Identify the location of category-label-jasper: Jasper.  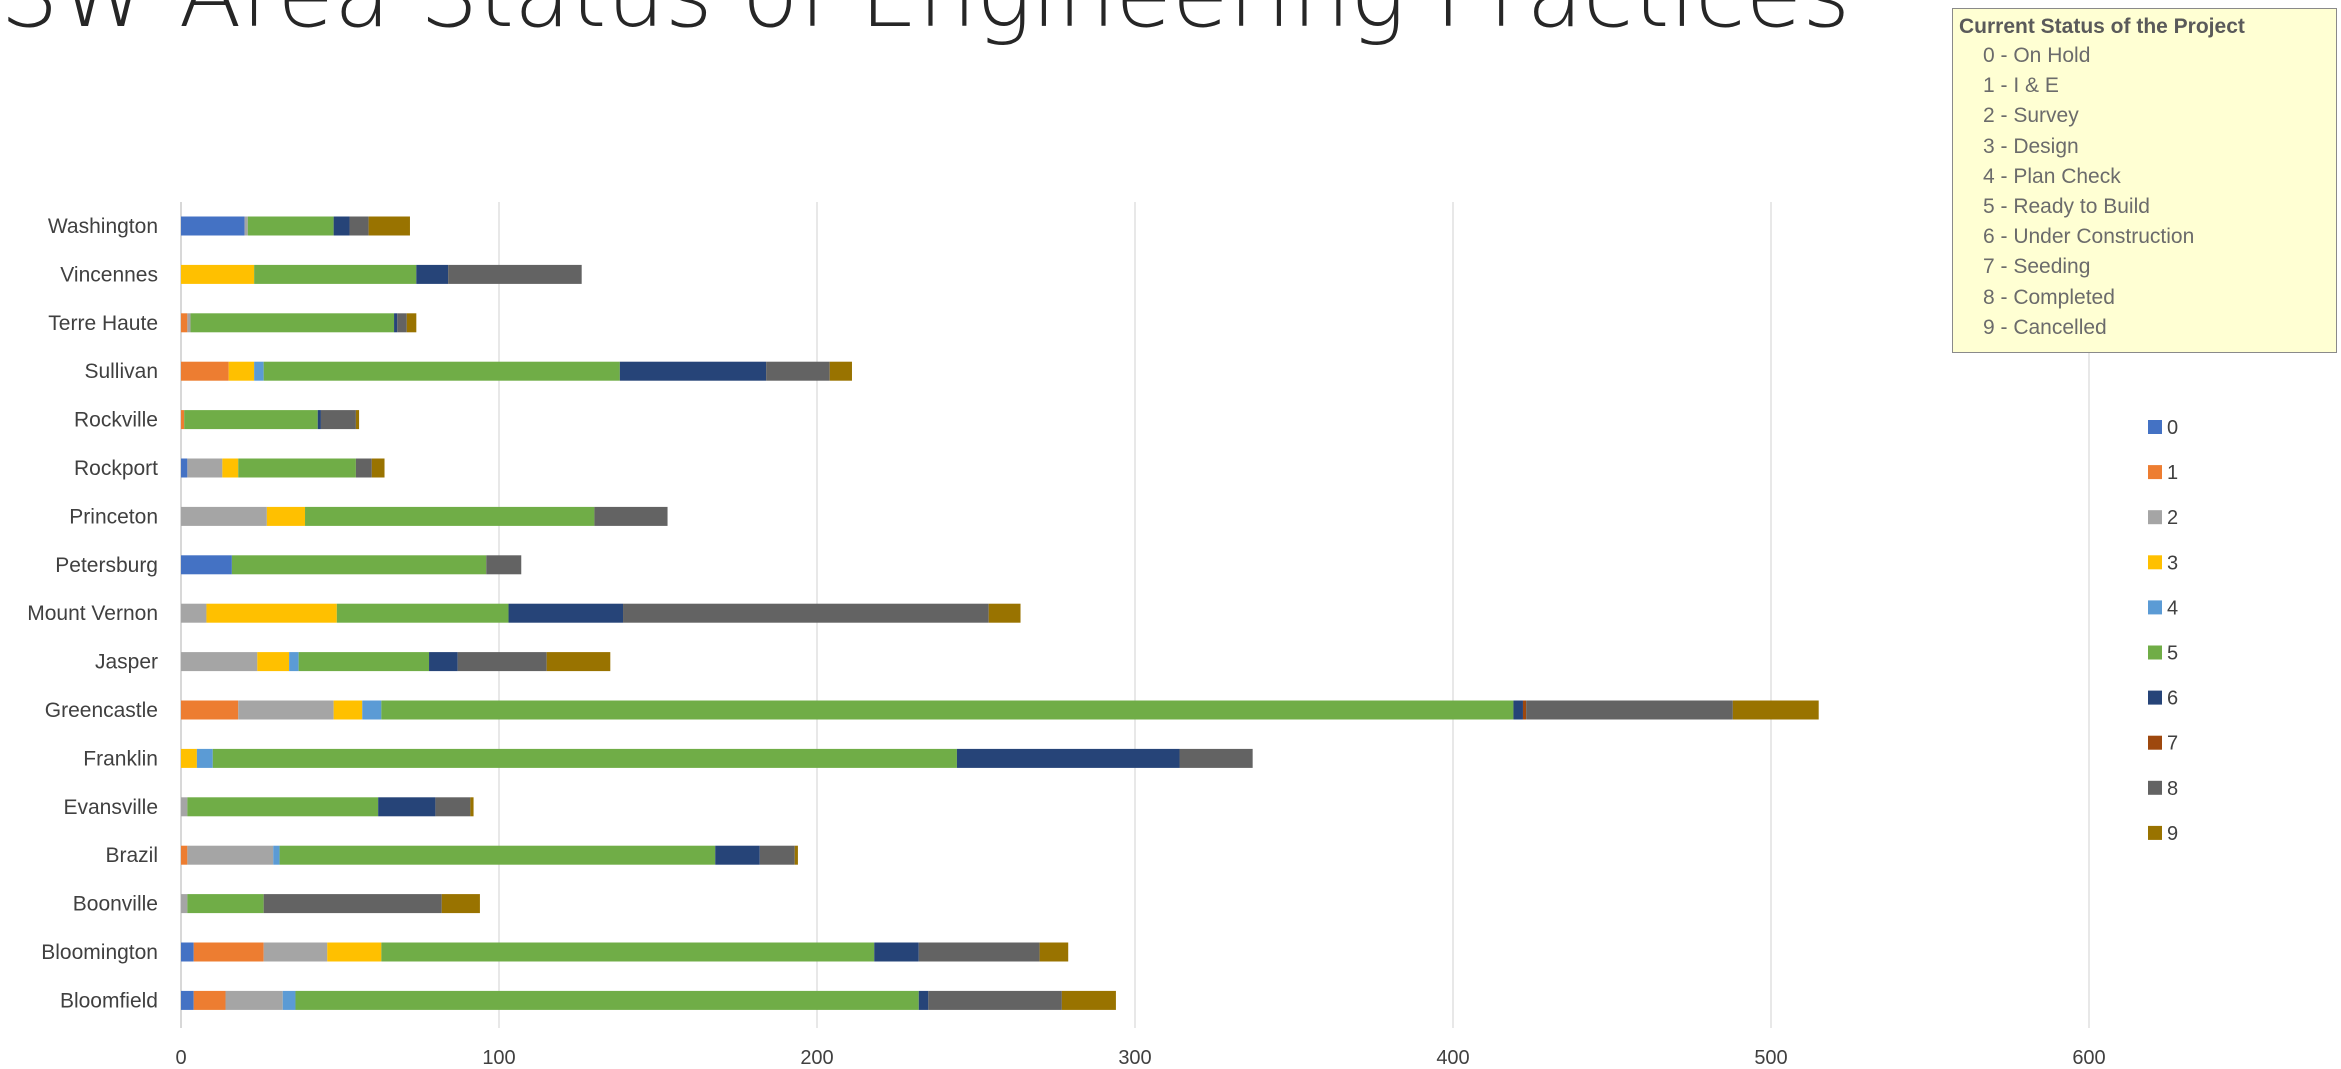
(126, 662).